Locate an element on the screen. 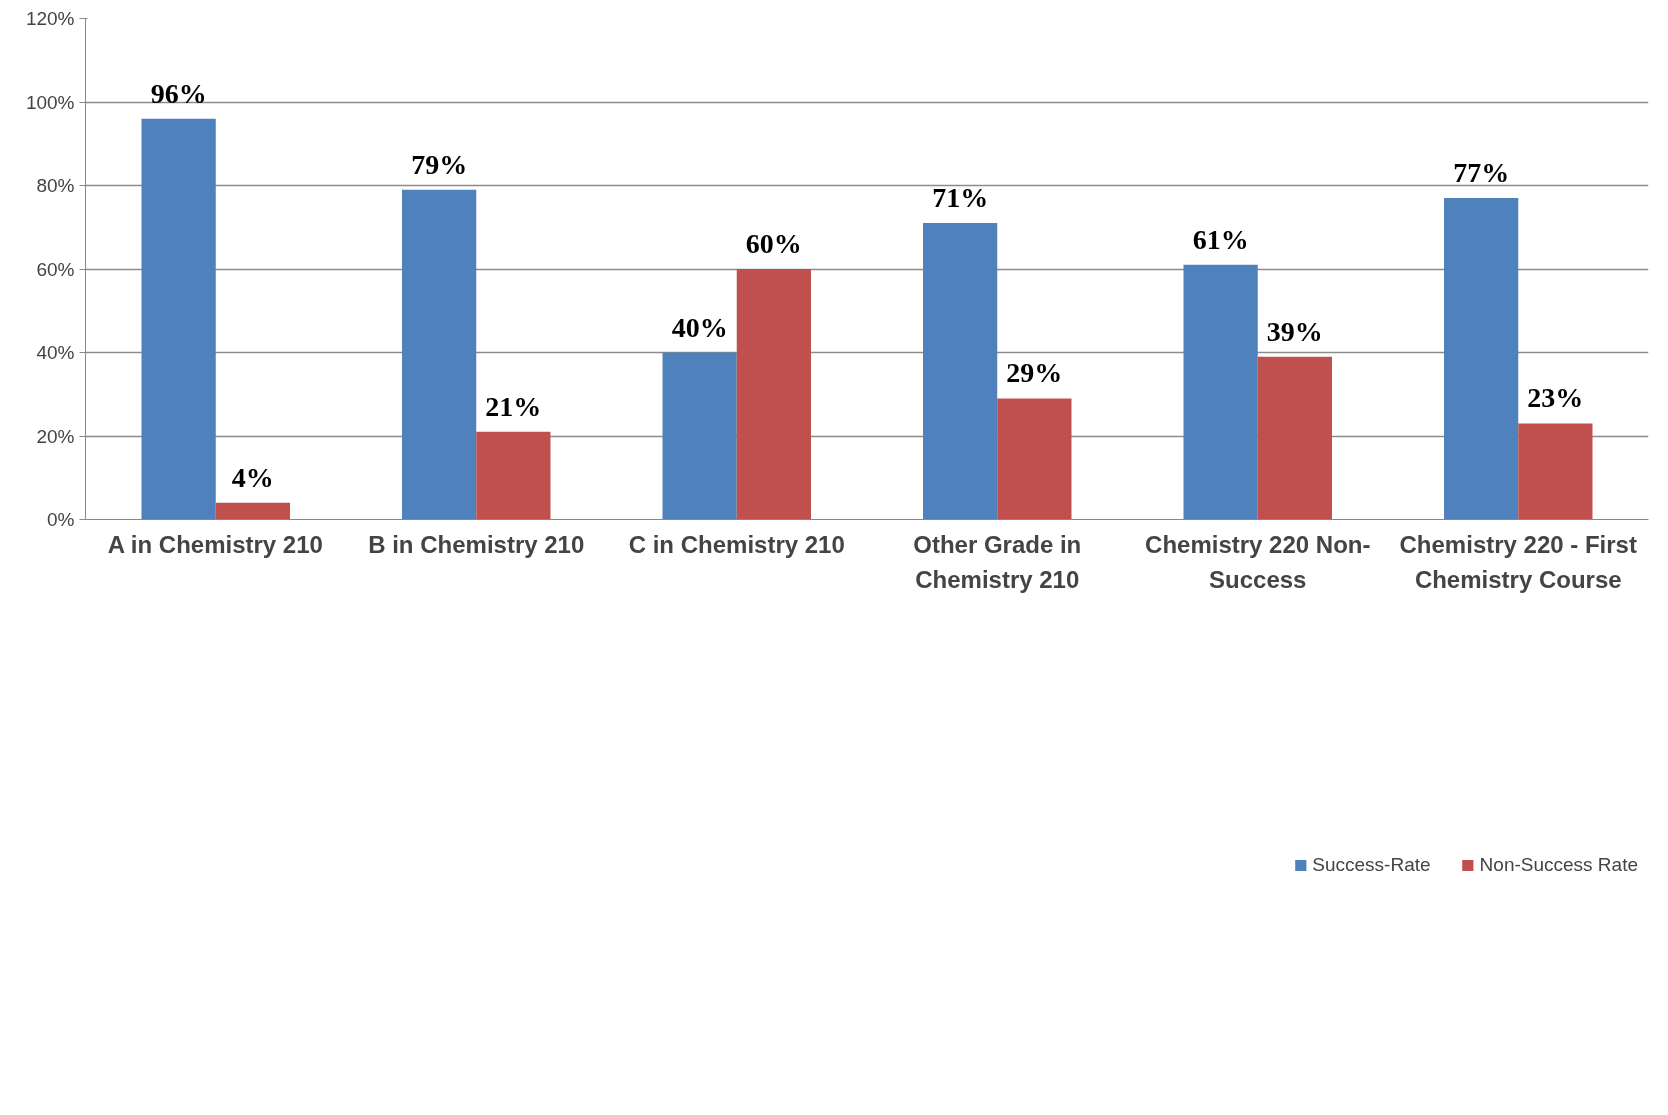 The width and height of the screenshot is (1668, 1115). data-label: 4% is located at coordinates (252, 477).